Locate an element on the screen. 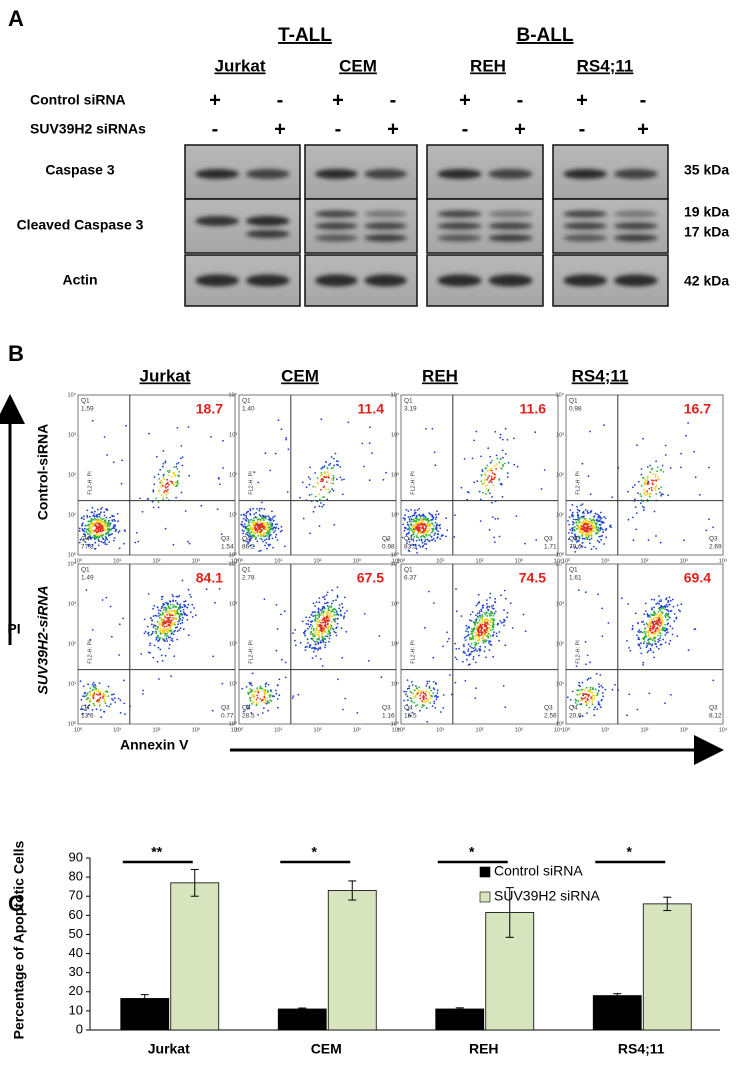  cell-line-label: Jurkat is located at coordinates (239, 65).